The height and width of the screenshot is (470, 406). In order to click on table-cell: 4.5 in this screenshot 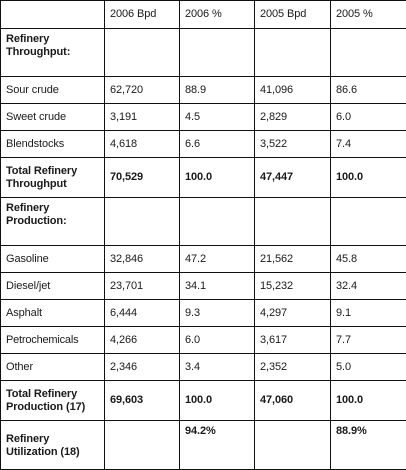, I will do `click(217, 117)`.